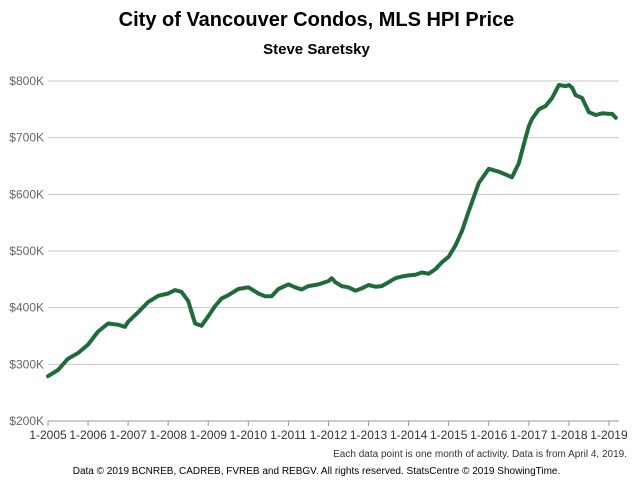 Image resolution: width=633 pixels, height=486 pixels. What do you see at coordinates (48, 435) in the screenshot?
I see `x-tick-label: 1-2005` at bounding box center [48, 435].